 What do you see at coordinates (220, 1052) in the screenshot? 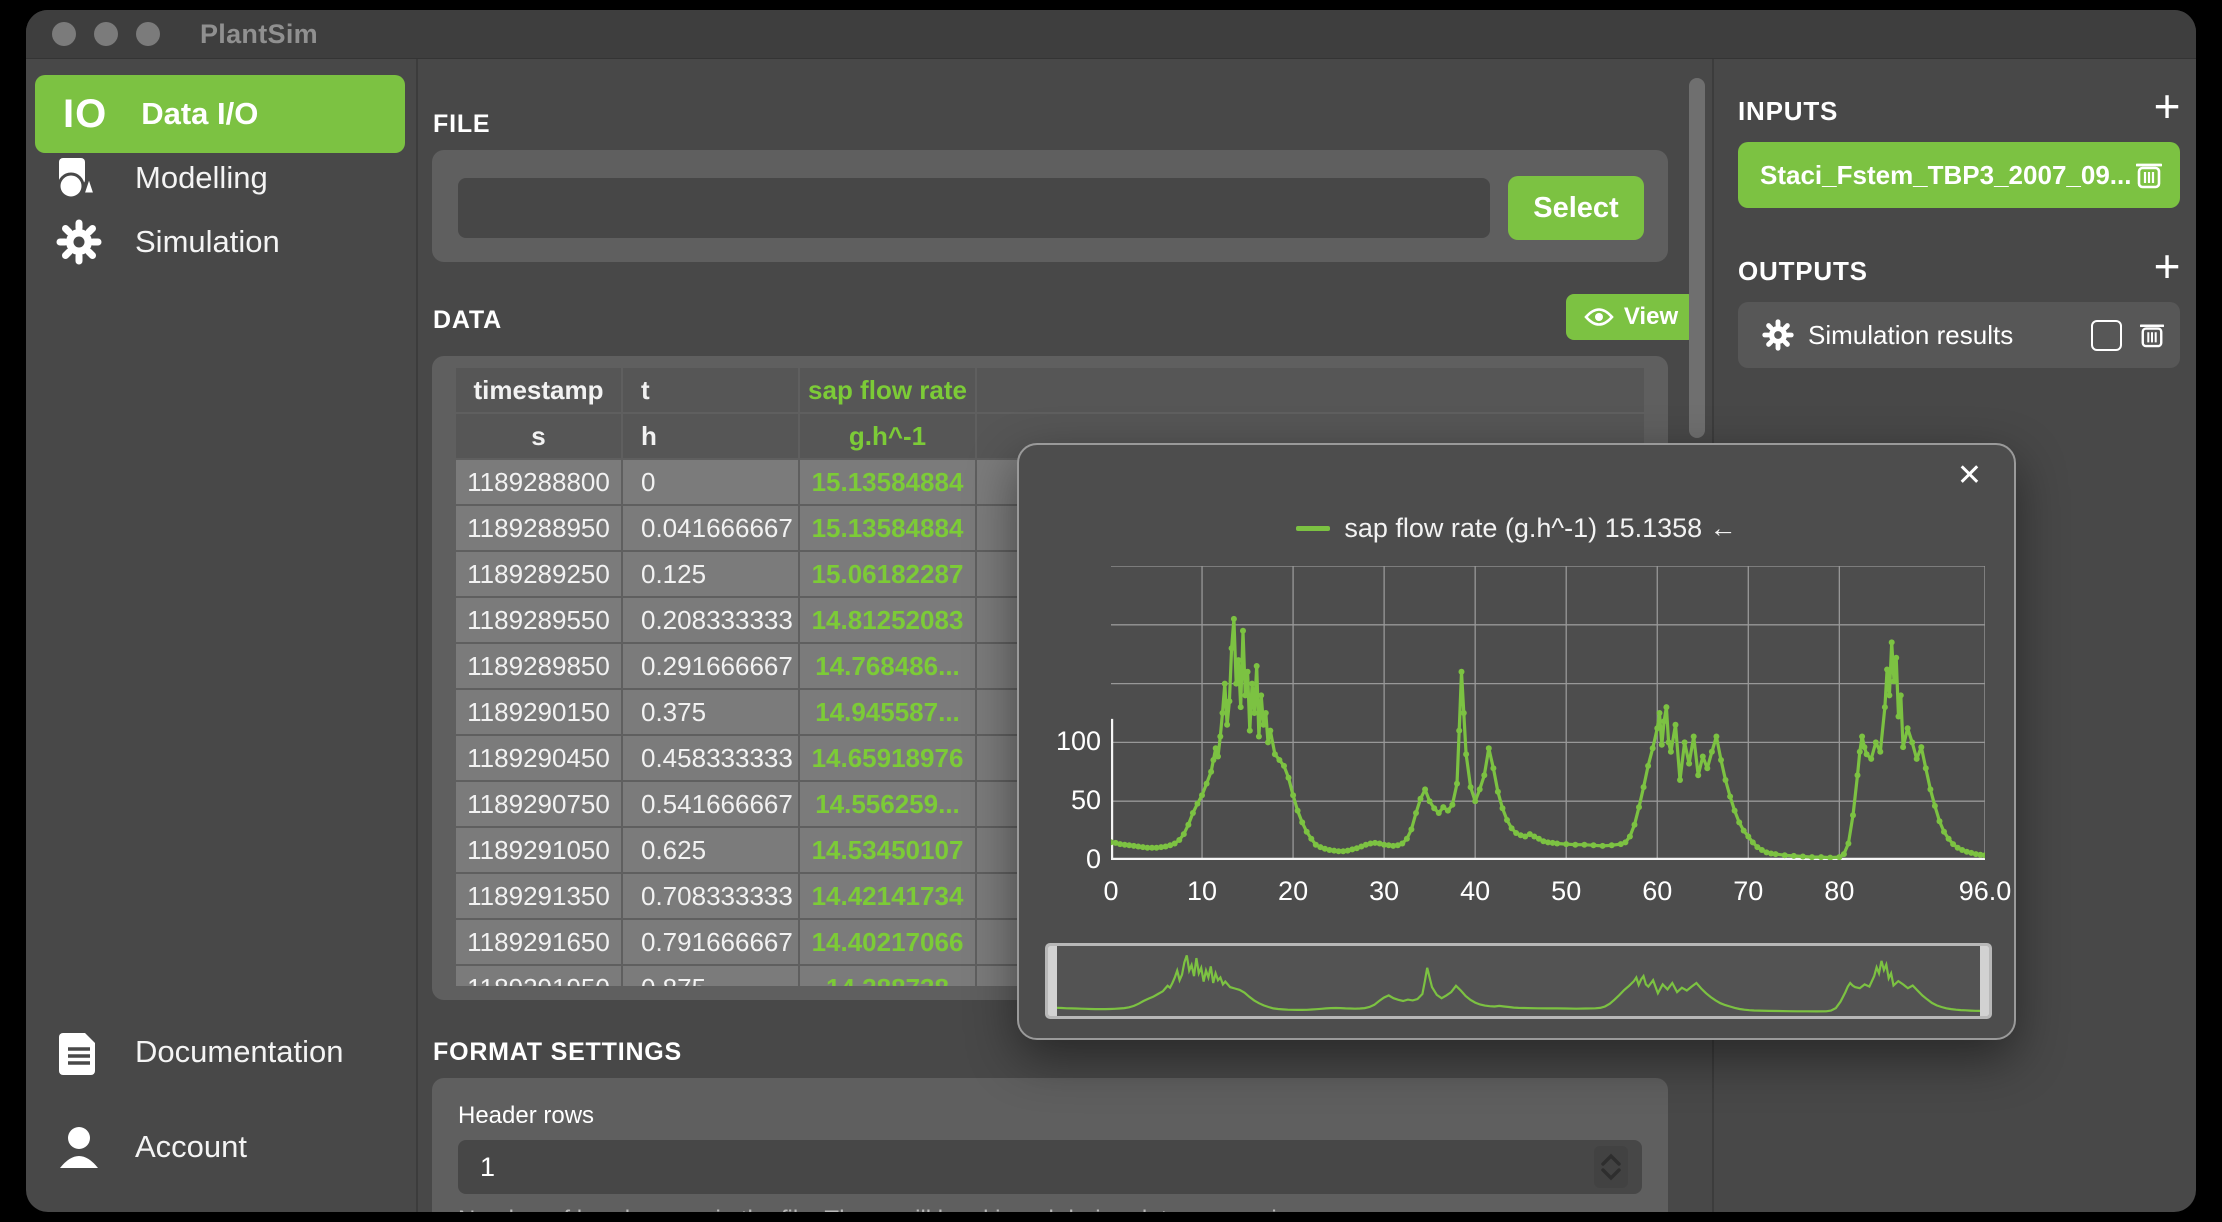
I see `sidebar-item-documentation: Documentation` at bounding box center [220, 1052].